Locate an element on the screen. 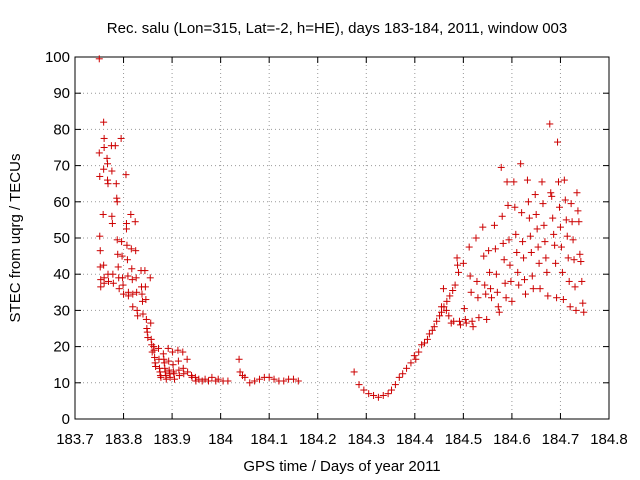  x-tick-label: 184.4 is located at coordinates (415, 439).